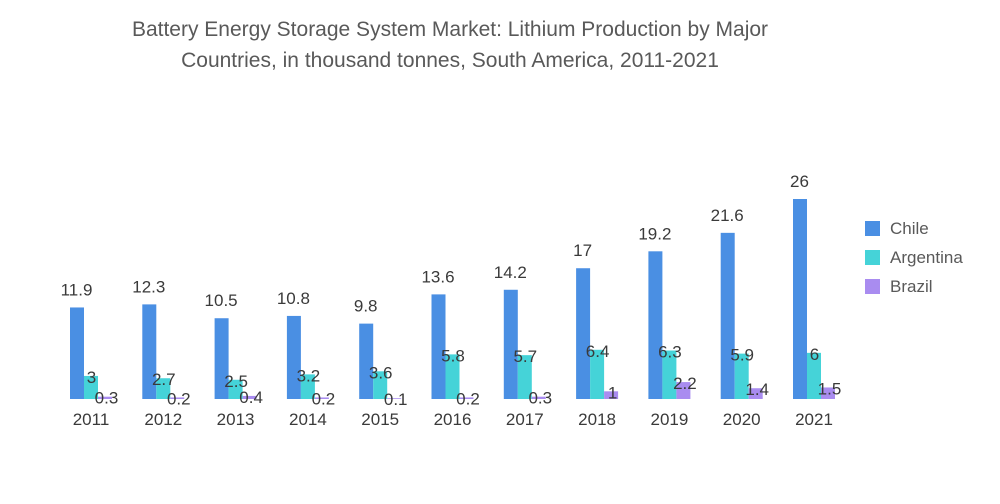  What do you see at coordinates (525, 419) in the screenshot?
I see `x-tick-2017: 2017` at bounding box center [525, 419].